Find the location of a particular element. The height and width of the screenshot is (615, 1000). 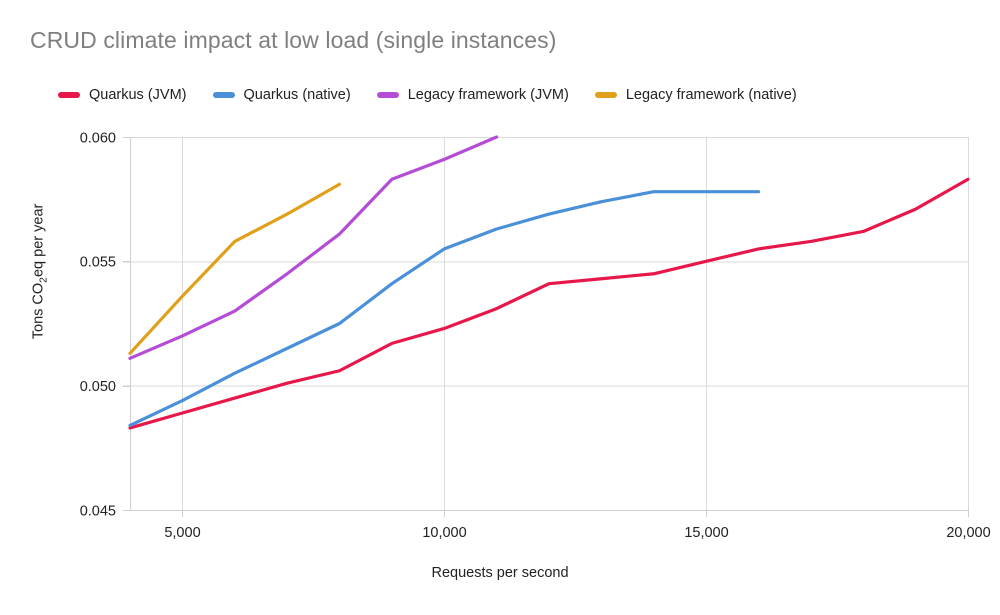

x-tick-label: 20,000 is located at coordinates (968, 533).